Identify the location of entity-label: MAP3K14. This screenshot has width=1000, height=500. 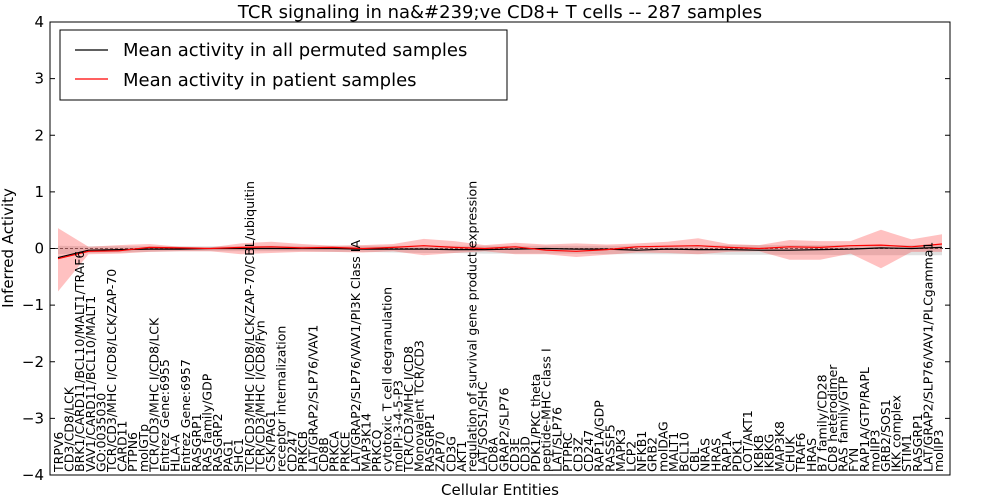
(366, 442).